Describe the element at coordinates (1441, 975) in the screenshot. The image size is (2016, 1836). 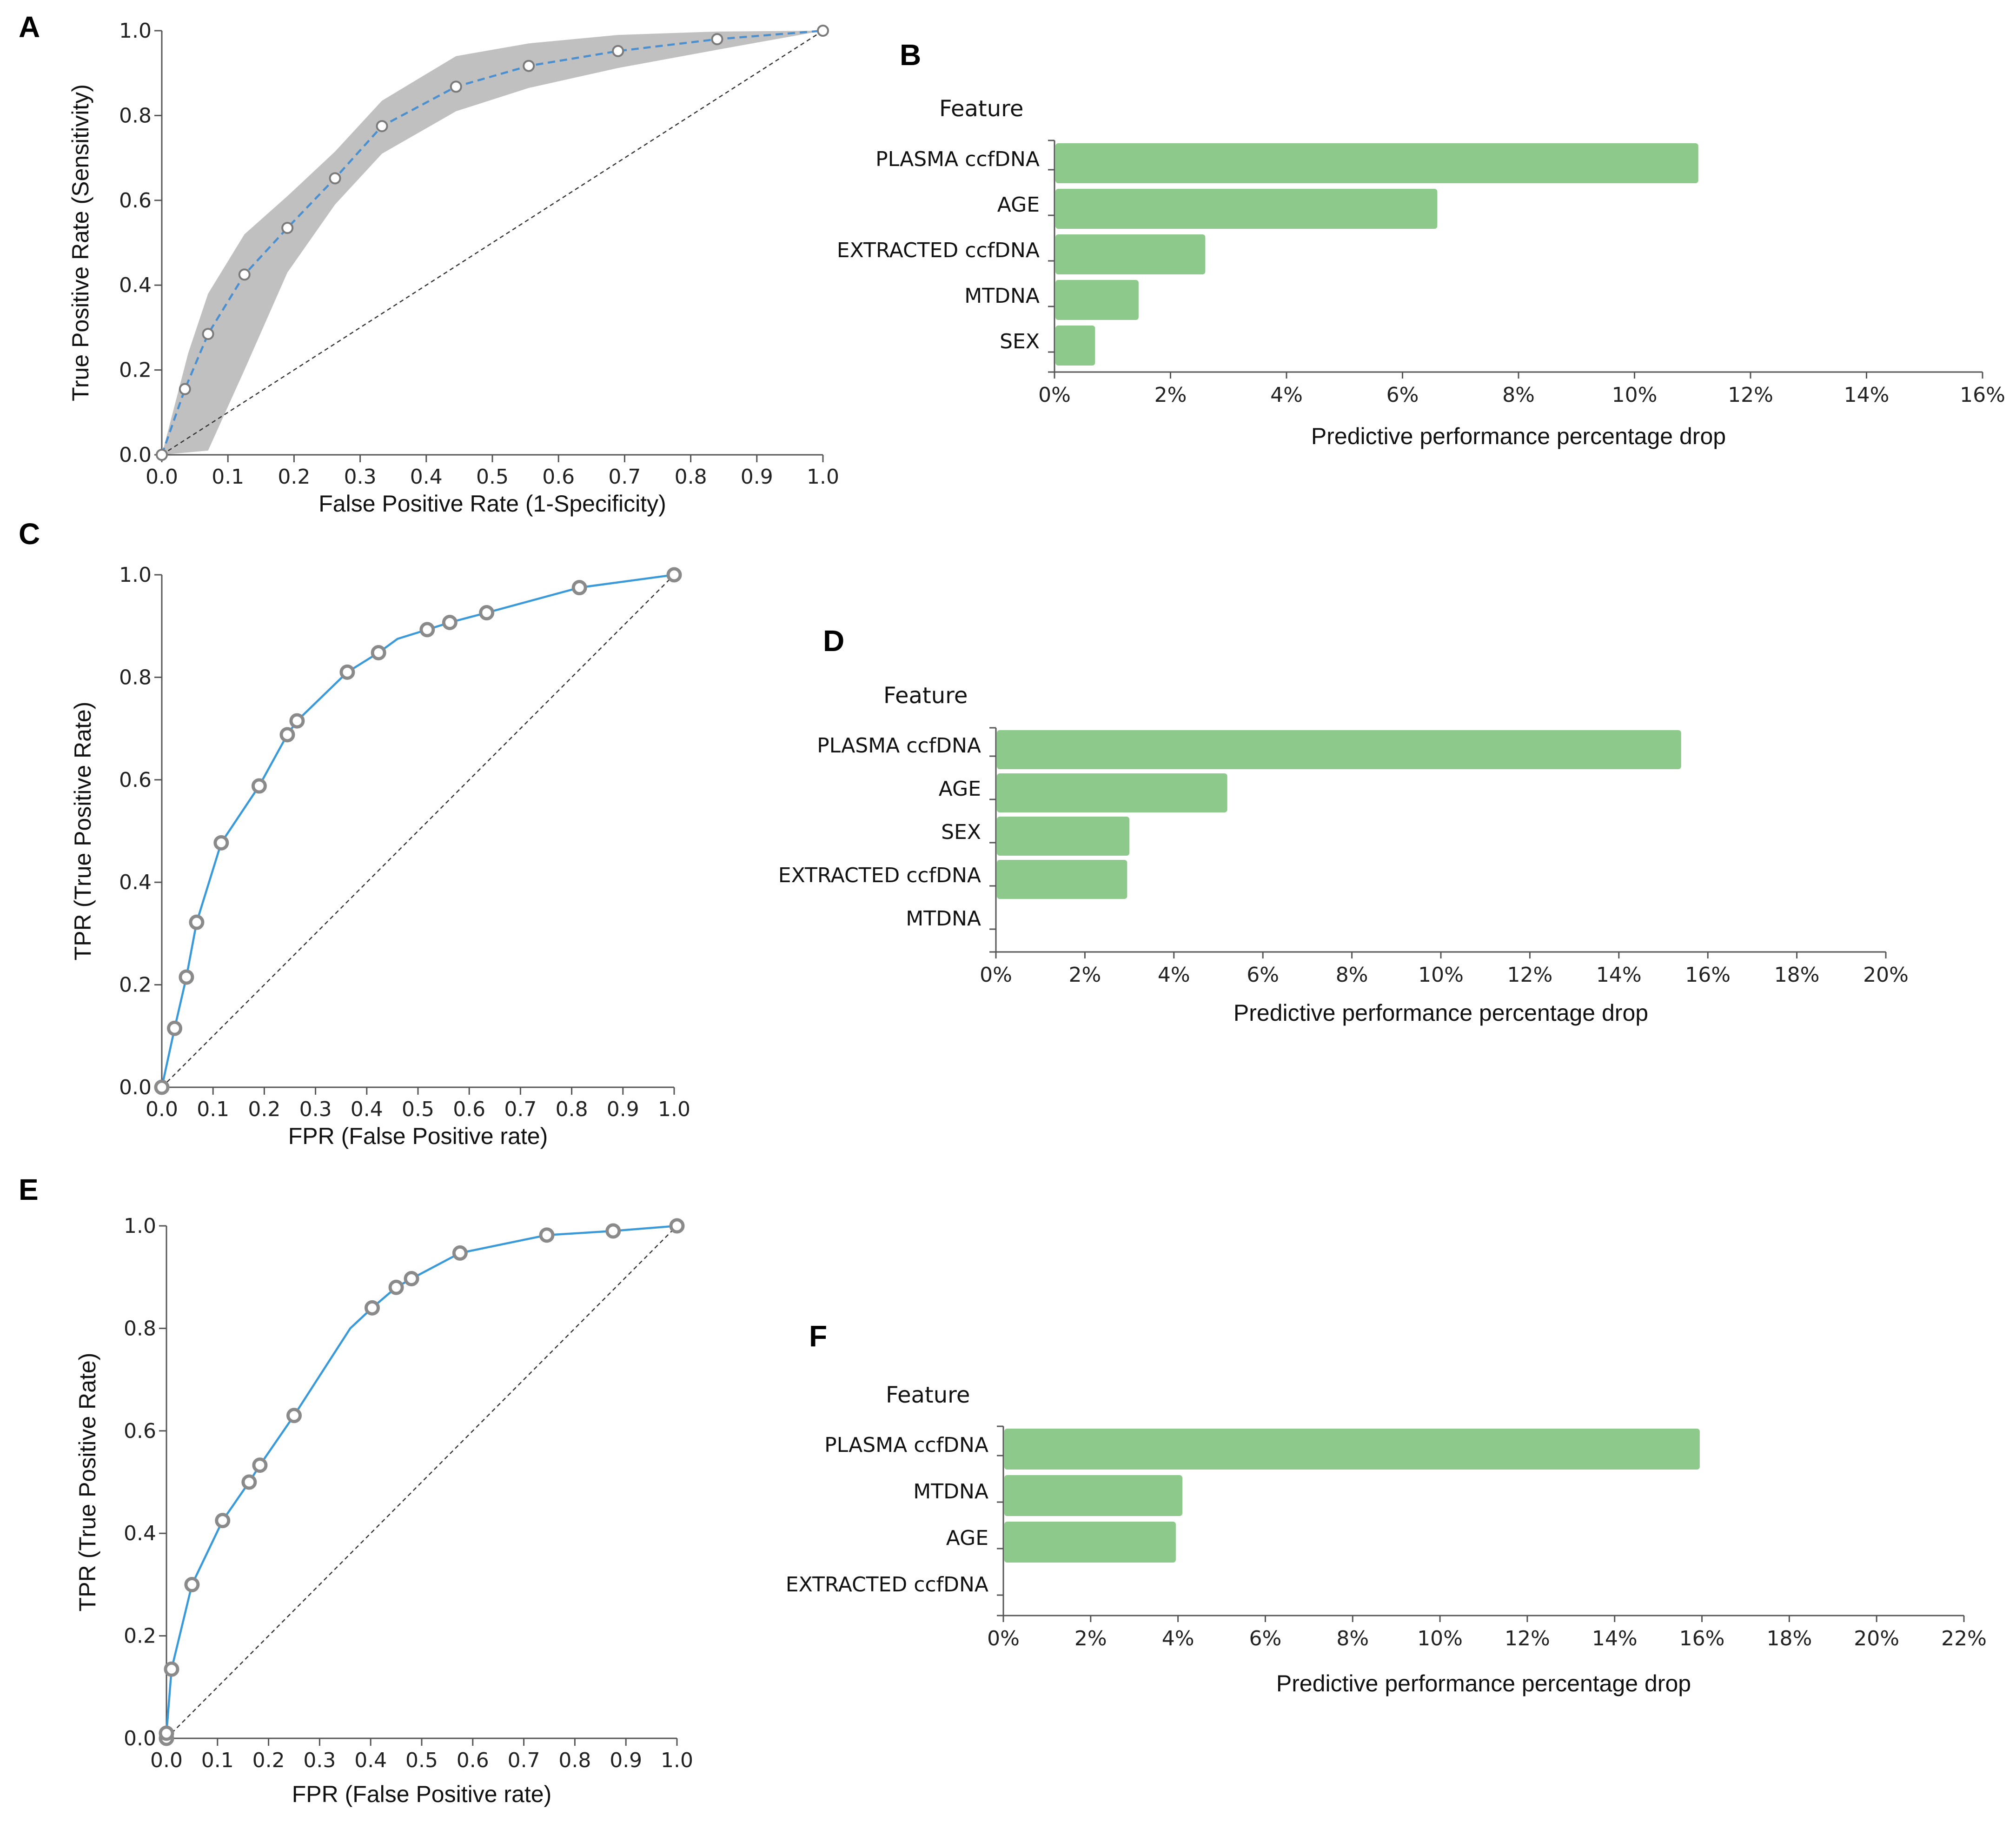
I see `x-tick-label: 10%` at that location.